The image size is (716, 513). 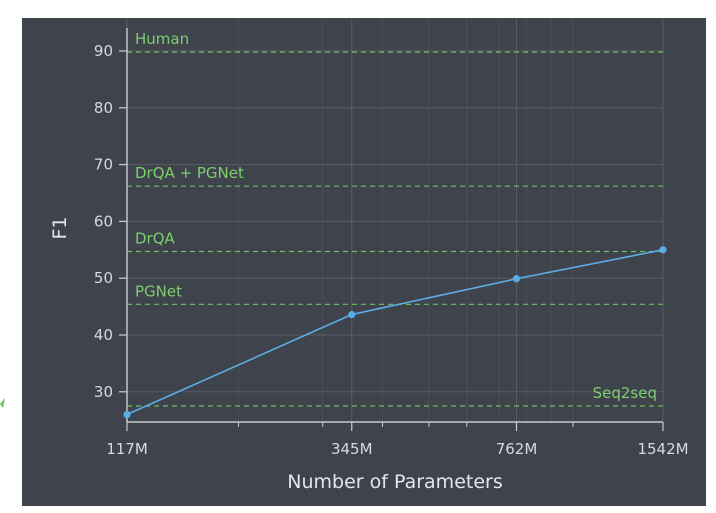 I want to click on corner-check-mark, so click(x=2, y=403).